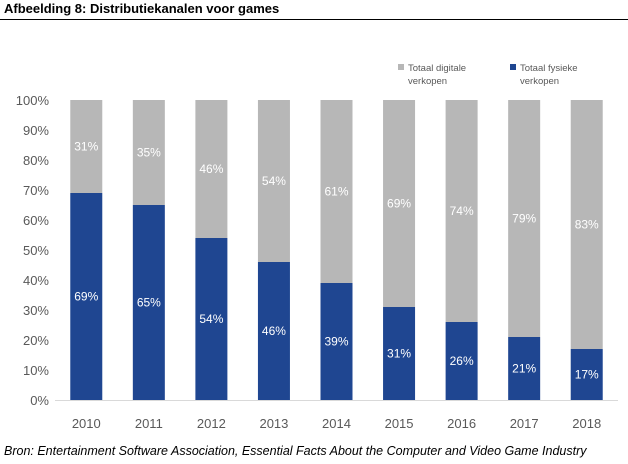  I want to click on data-label-digital: 79%, so click(524, 219).